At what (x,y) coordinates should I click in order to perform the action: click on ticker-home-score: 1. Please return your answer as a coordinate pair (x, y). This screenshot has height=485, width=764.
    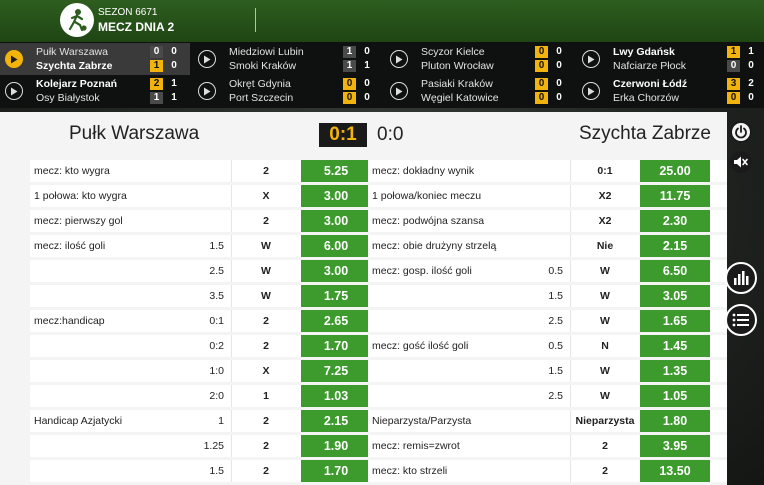
    Looking at the image, I should click on (349, 52).